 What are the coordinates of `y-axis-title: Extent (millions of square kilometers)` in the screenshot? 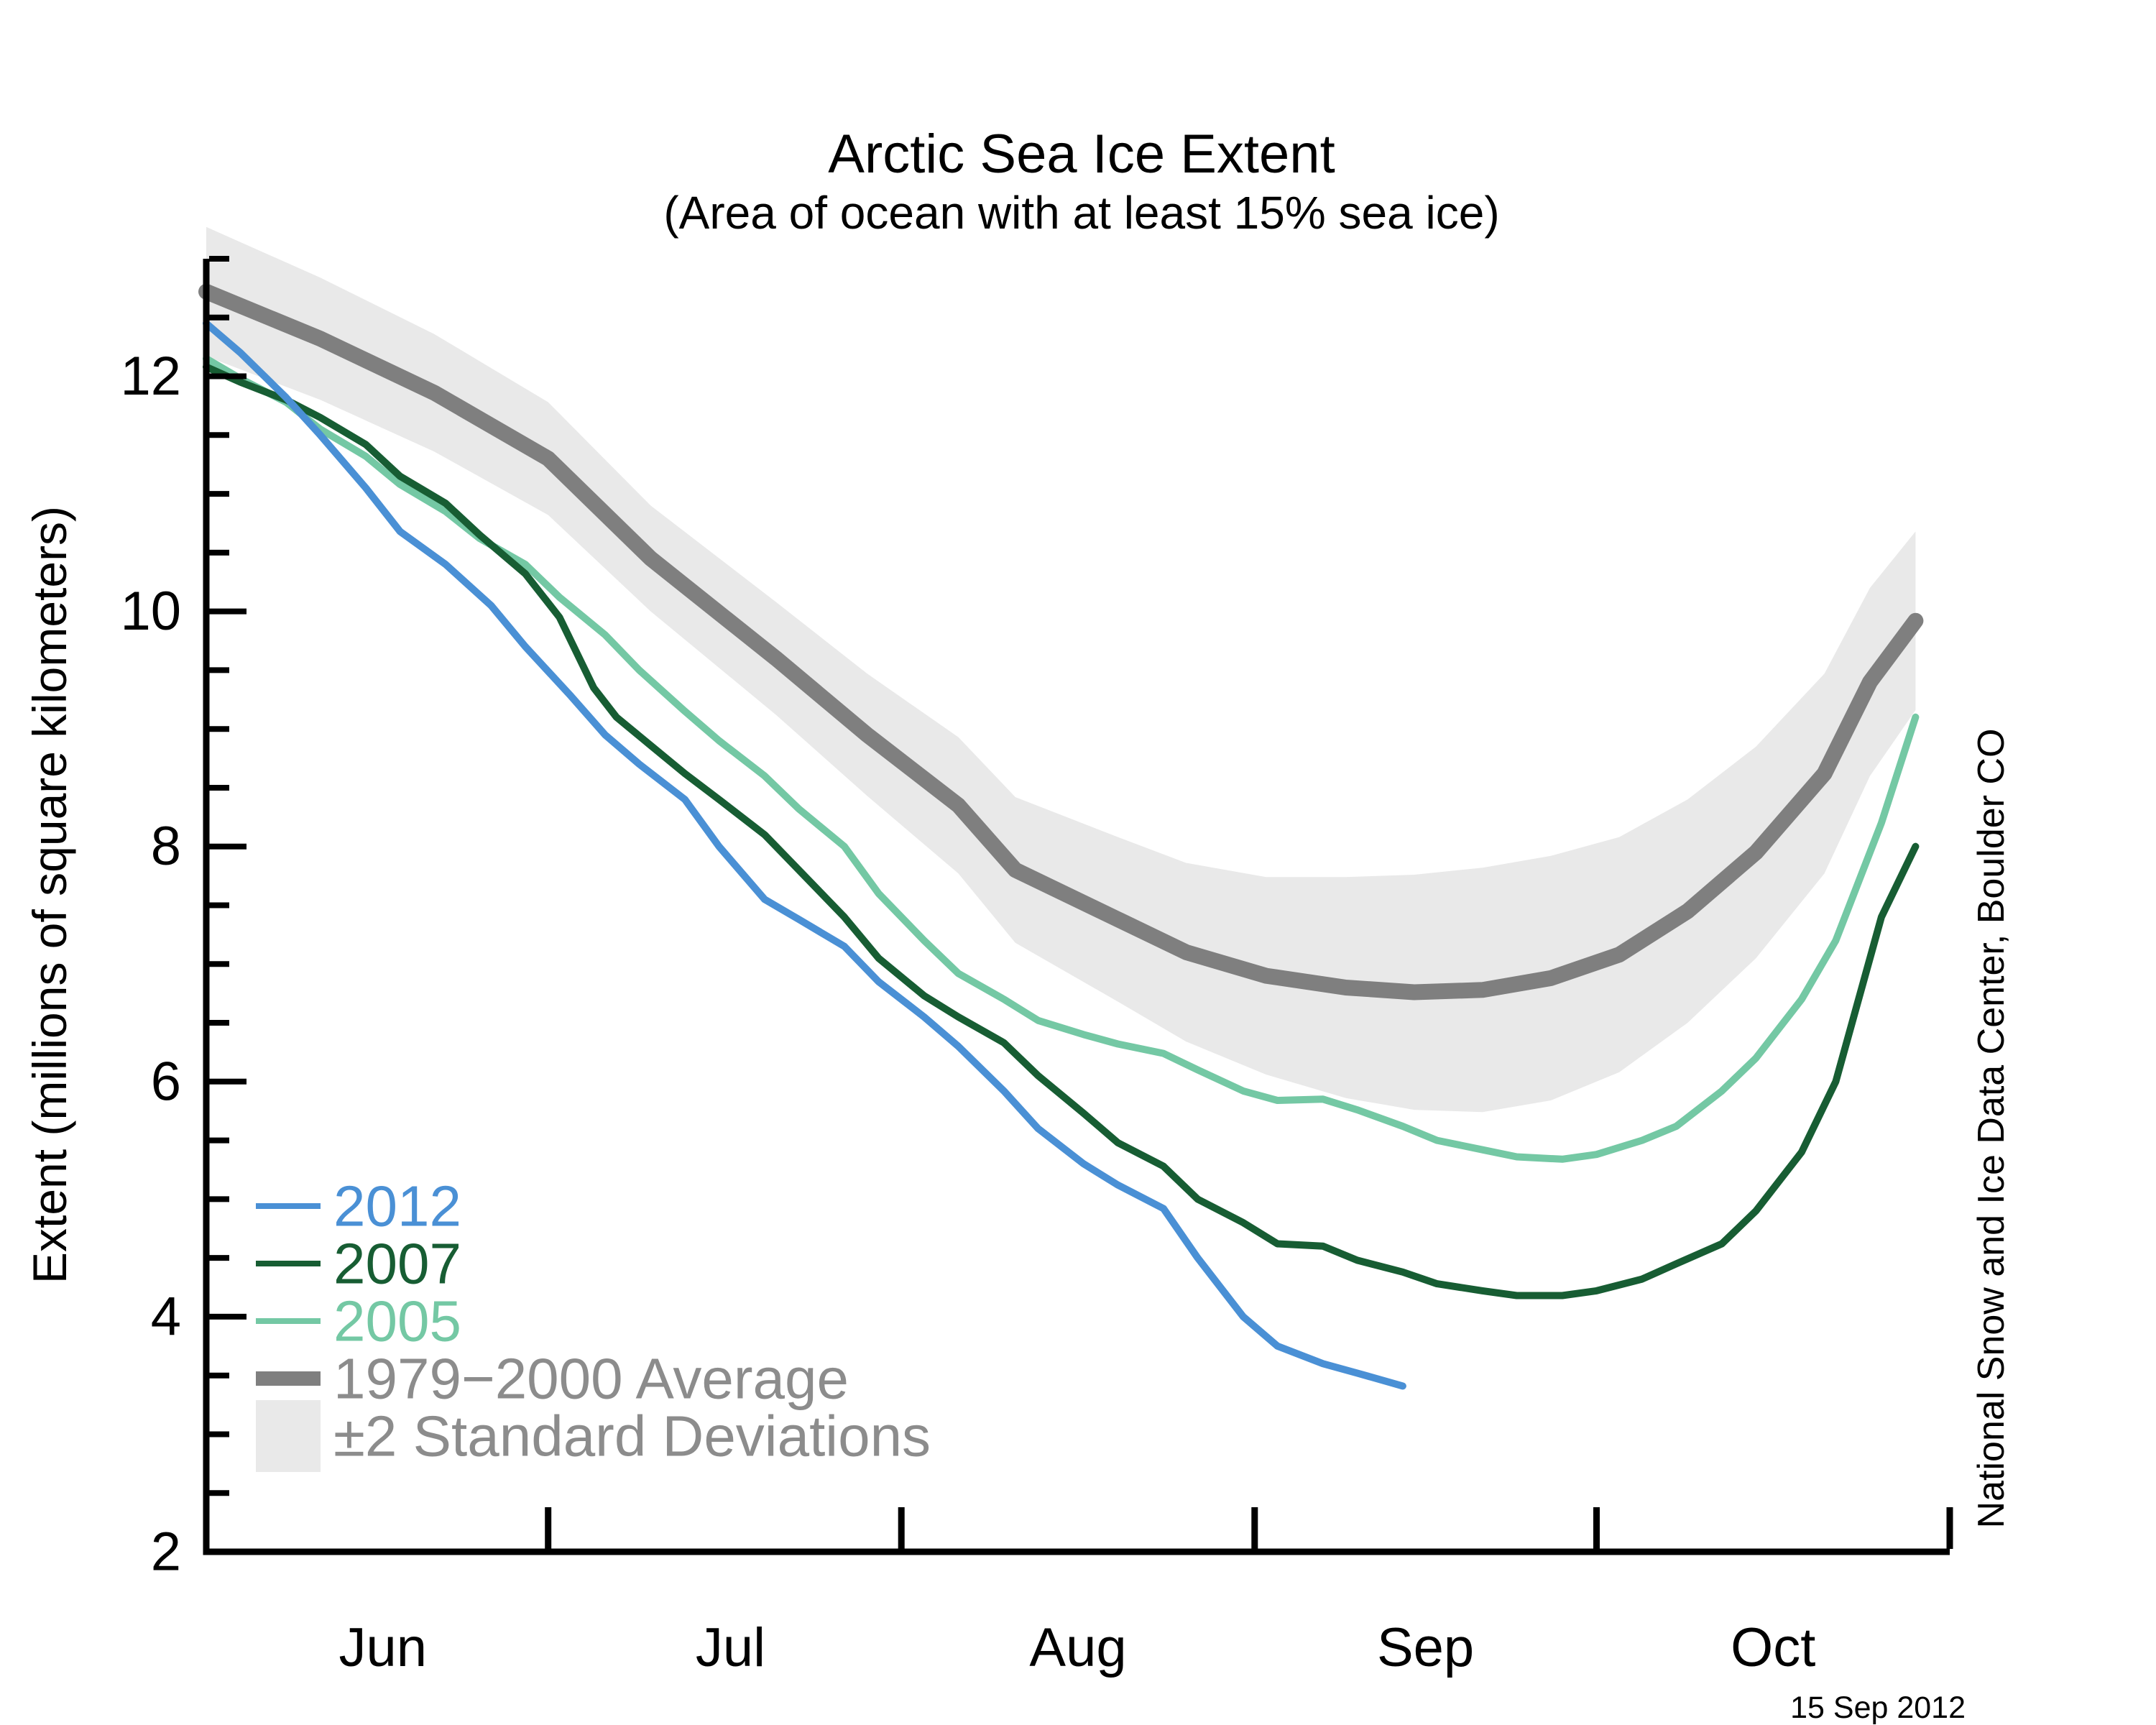 It's located at (49, 895).